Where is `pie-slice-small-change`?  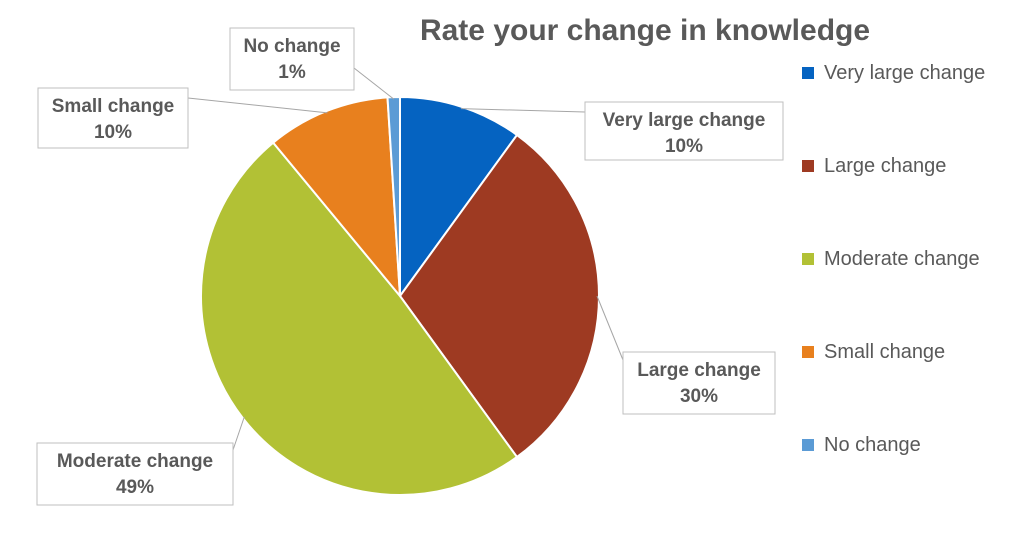
pie-slice-small-change is located at coordinates (336, 198).